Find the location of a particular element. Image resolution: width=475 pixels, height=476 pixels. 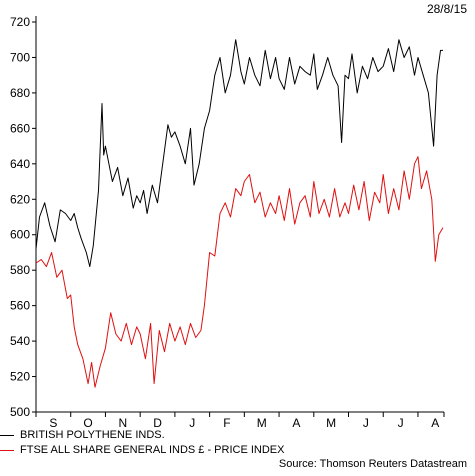

x-tick-label: S is located at coordinates (53, 423).